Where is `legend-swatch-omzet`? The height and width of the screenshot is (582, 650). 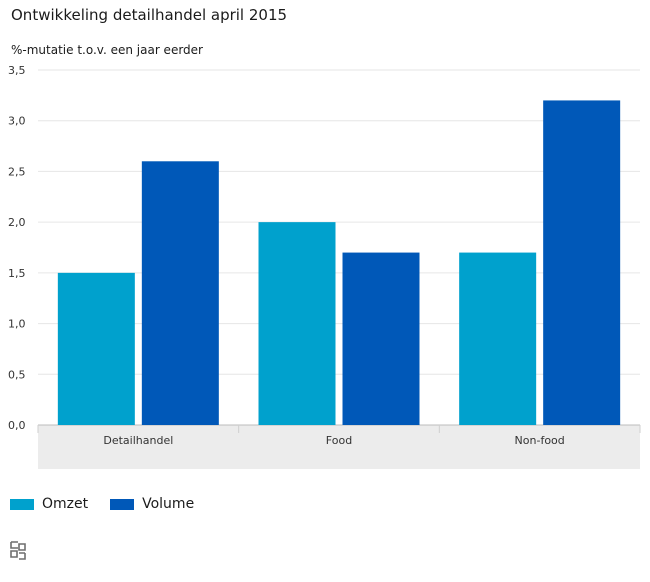
legend-swatch-omzet is located at coordinates (22, 504).